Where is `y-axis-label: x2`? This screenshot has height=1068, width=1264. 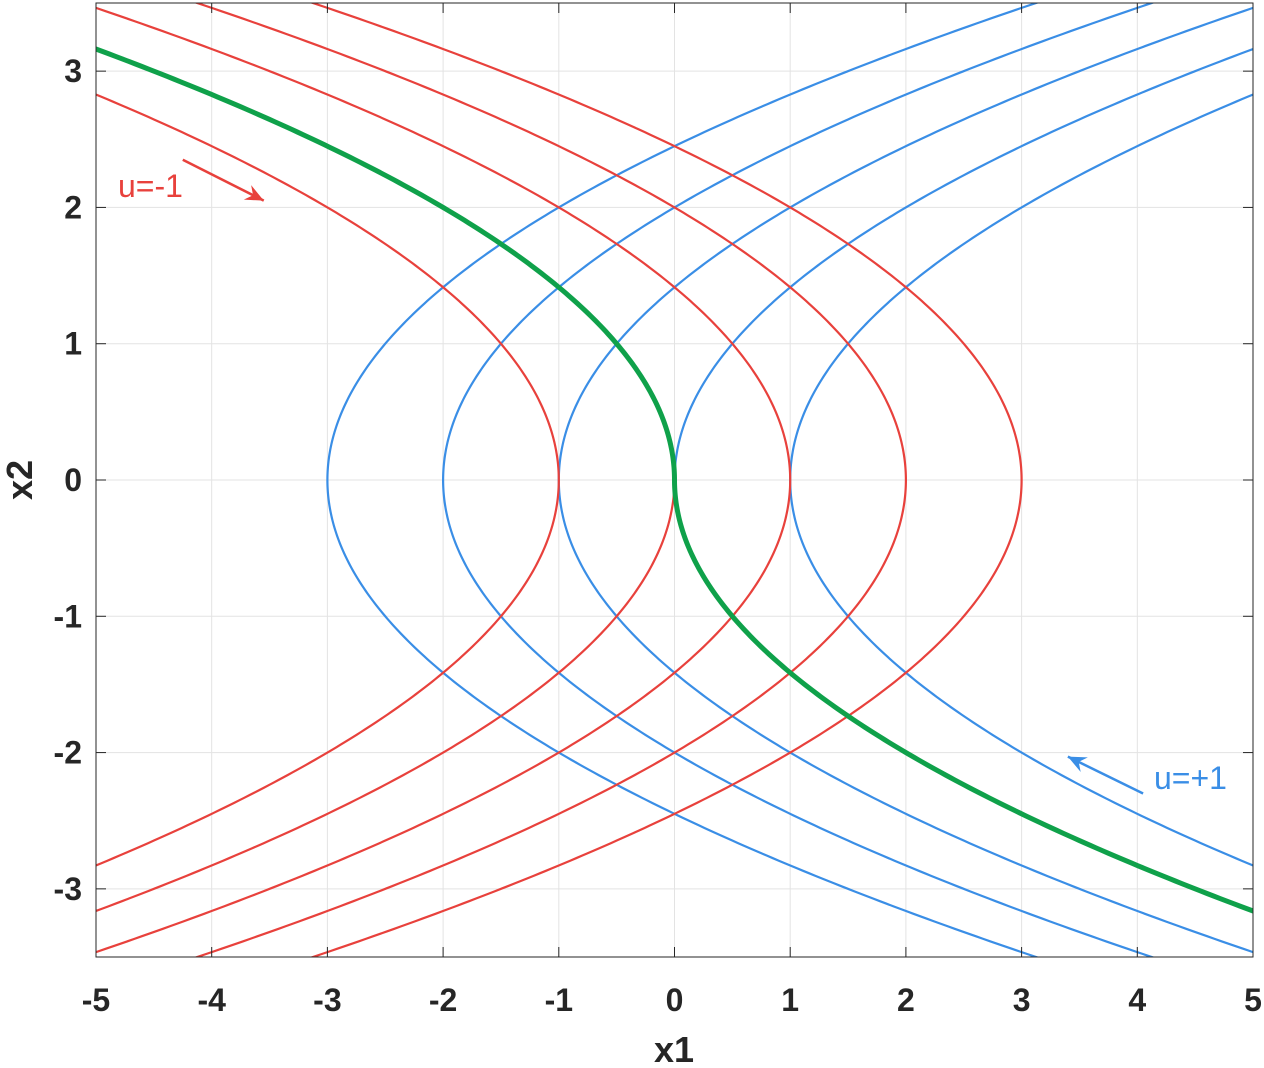 y-axis-label: x2 is located at coordinates (20, 480).